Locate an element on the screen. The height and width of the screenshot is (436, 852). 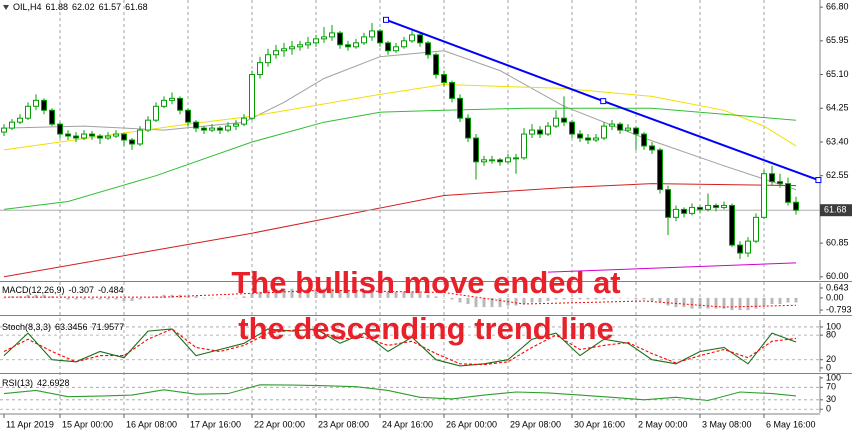
trend-handle is located at coordinates (603, 101).